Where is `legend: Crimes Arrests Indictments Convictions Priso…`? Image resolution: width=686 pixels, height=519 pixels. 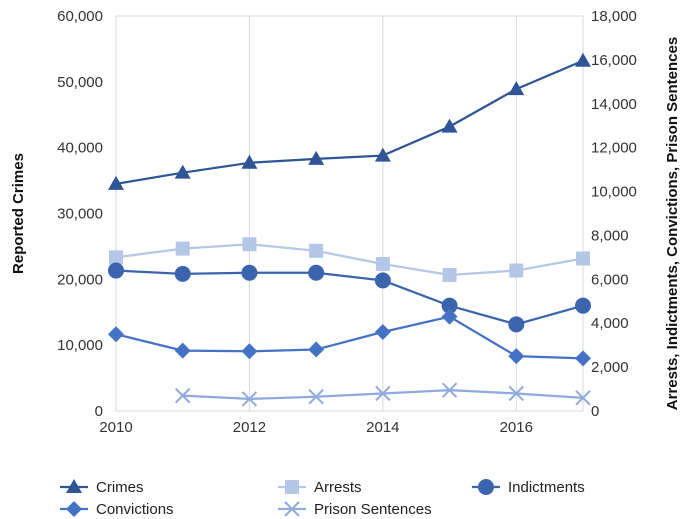 legend: Crimes Arrests Indictments Convictions Priso… is located at coordinates (322, 498).